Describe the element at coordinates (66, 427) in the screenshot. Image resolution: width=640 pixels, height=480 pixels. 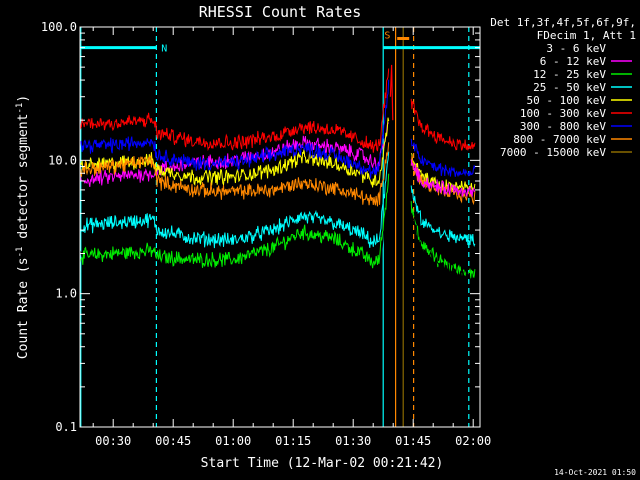
I see `y-tick-label-0: 0.1` at that location.